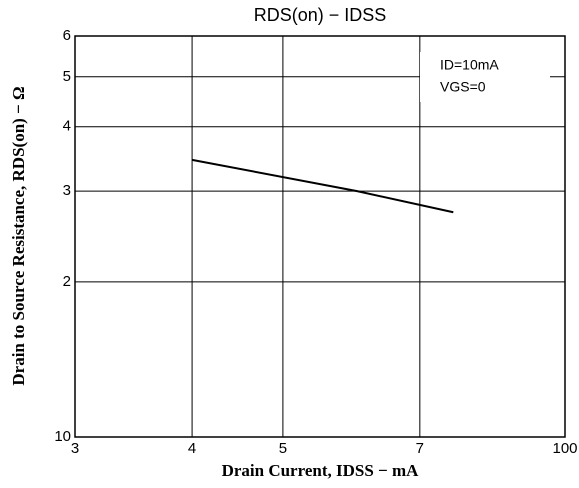 Image resolution: width=579 pixels, height=488 pixels. What do you see at coordinates (485, 77) in the screenshot?
I see `annotation-box` at bounding box center [485, 77].